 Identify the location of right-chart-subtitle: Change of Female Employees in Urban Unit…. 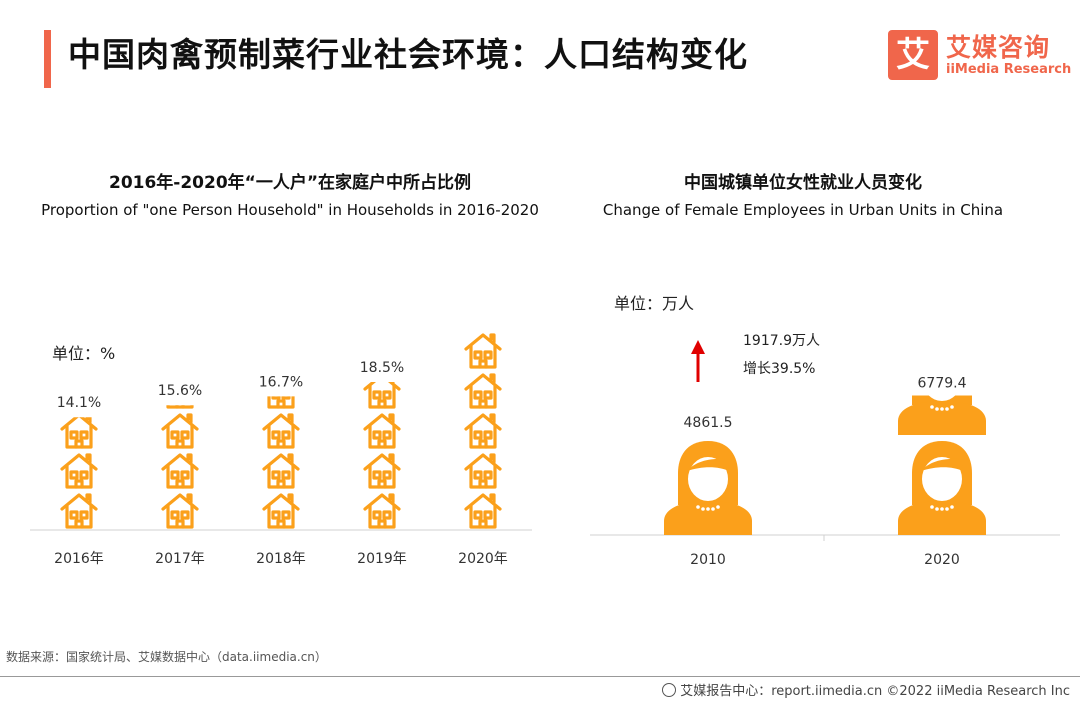
(803, 210).